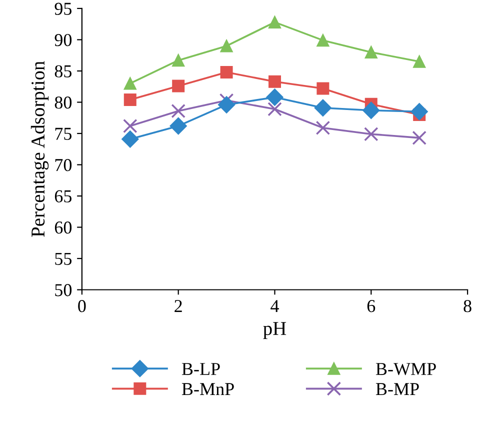 Image resolution: width=482 pixels, height=423 pixels. What do you see at coordinates (63, 228) in the screenshot?
I see `y-tick-label: 60` at bounding box center [63, 228].